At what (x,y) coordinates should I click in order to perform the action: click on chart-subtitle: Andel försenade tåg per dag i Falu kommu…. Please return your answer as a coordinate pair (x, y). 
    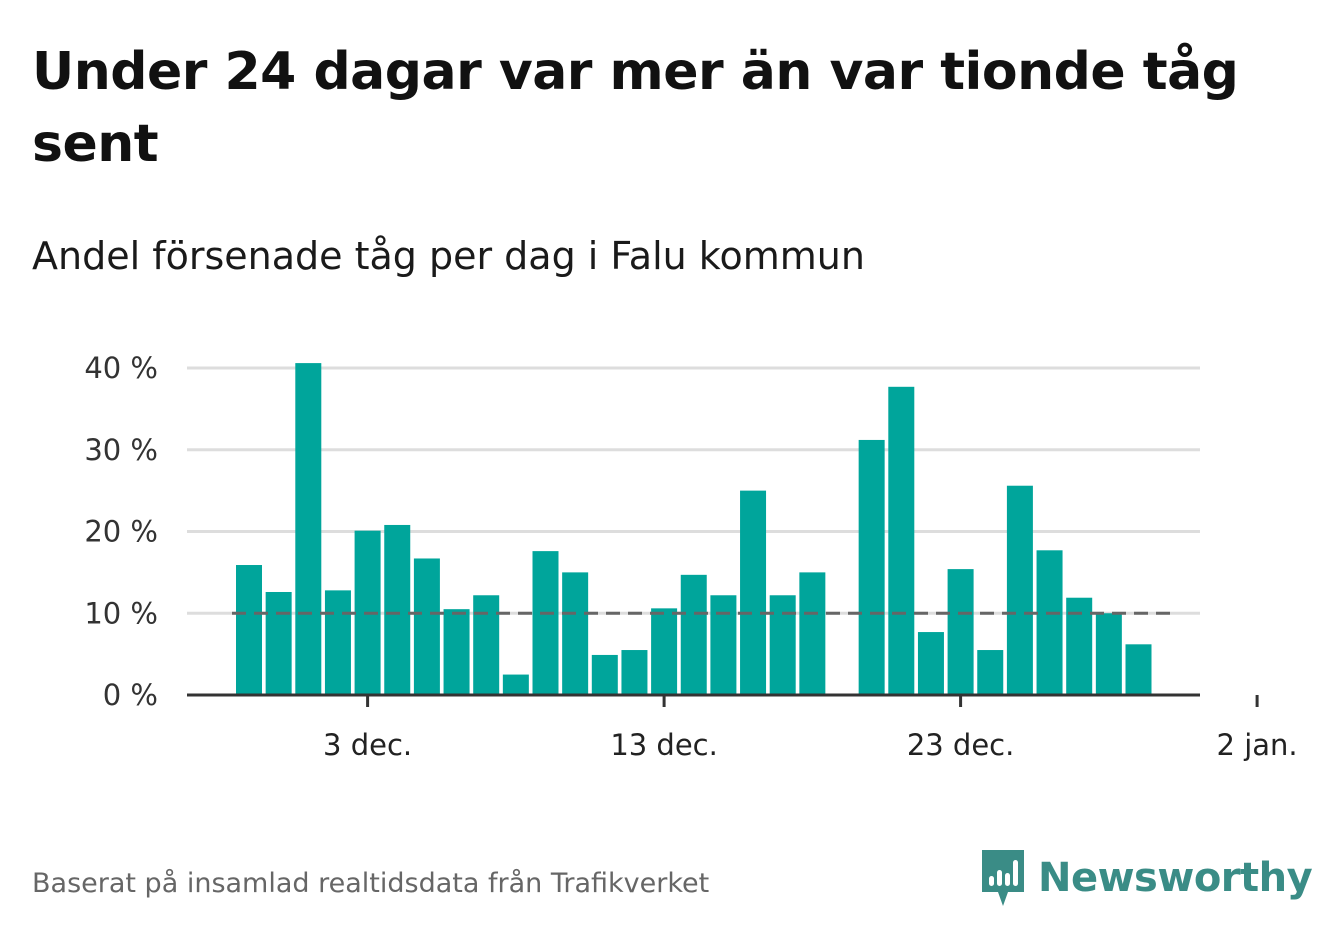
    Looking at the image, I should click on (448, 256).